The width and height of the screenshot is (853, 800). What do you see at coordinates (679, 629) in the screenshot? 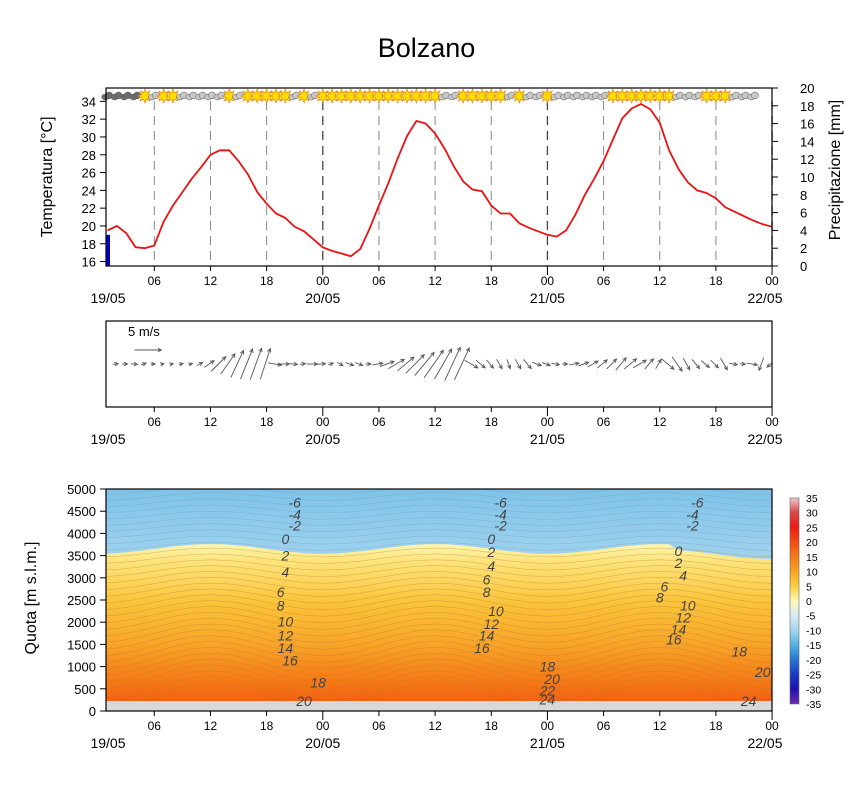
I see `contour-label: 14` at bounding box center [679, 629].